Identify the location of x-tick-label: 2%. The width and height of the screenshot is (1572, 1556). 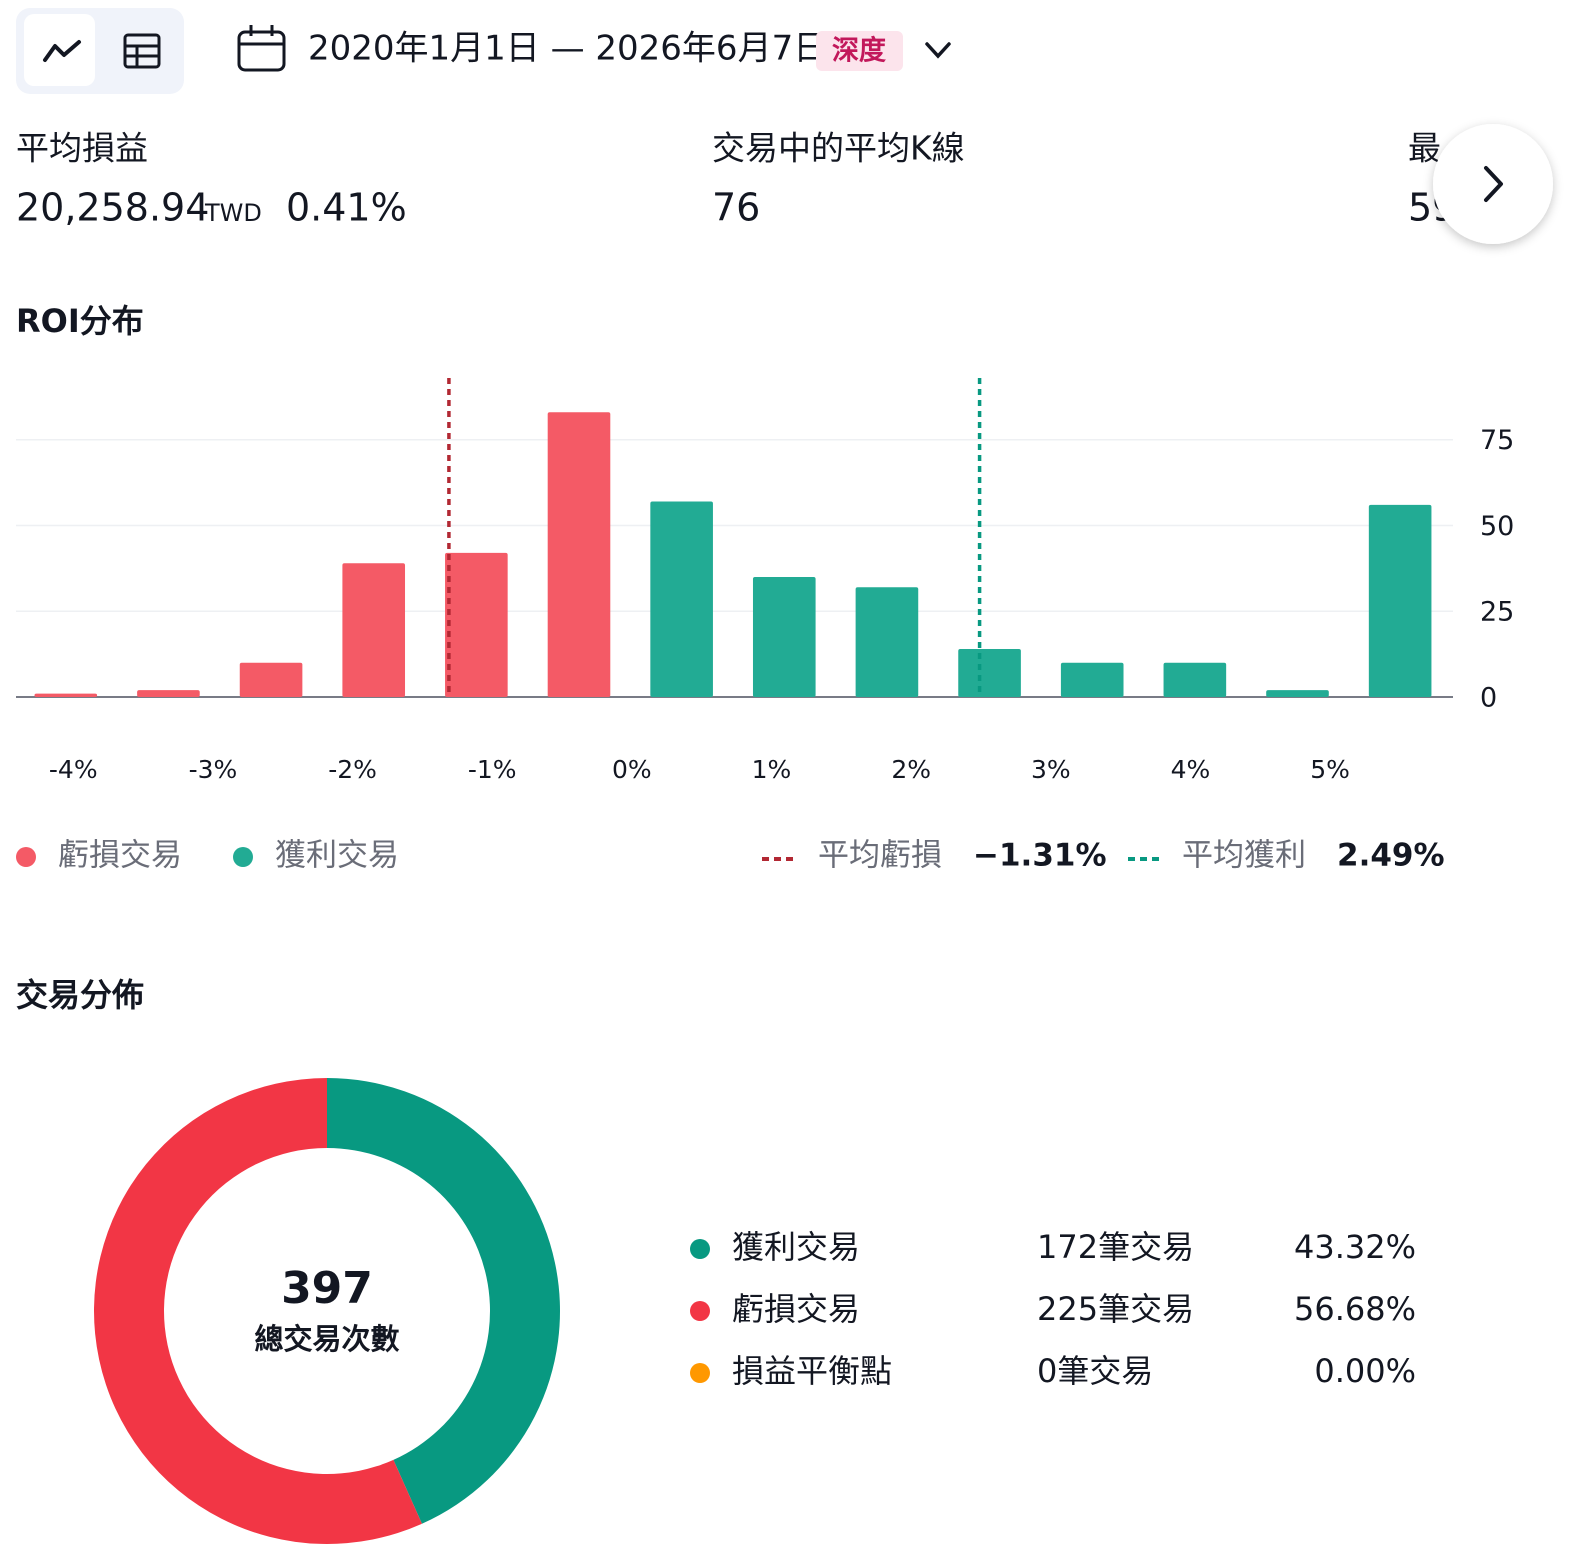
(911, 769).